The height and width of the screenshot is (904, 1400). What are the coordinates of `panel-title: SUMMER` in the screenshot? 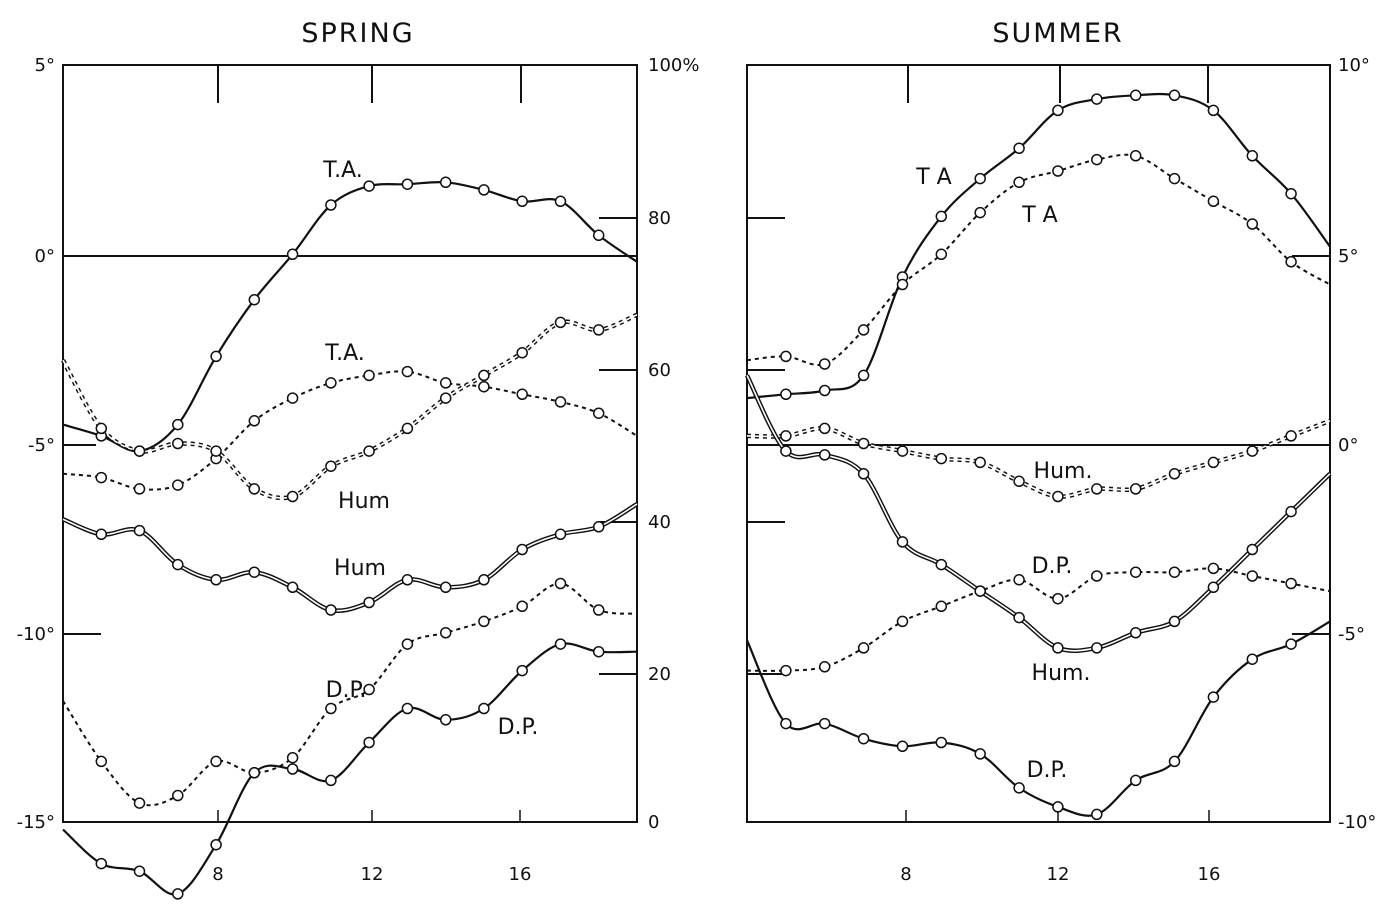 It's located at (1057, 33).